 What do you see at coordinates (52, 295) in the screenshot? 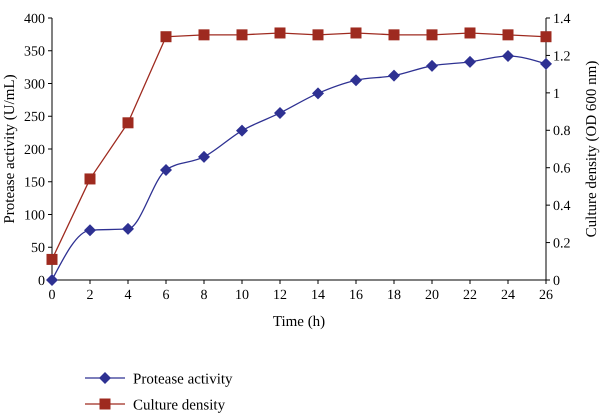
I see `x-tick-label: 0` at bounding box center [52, 295].